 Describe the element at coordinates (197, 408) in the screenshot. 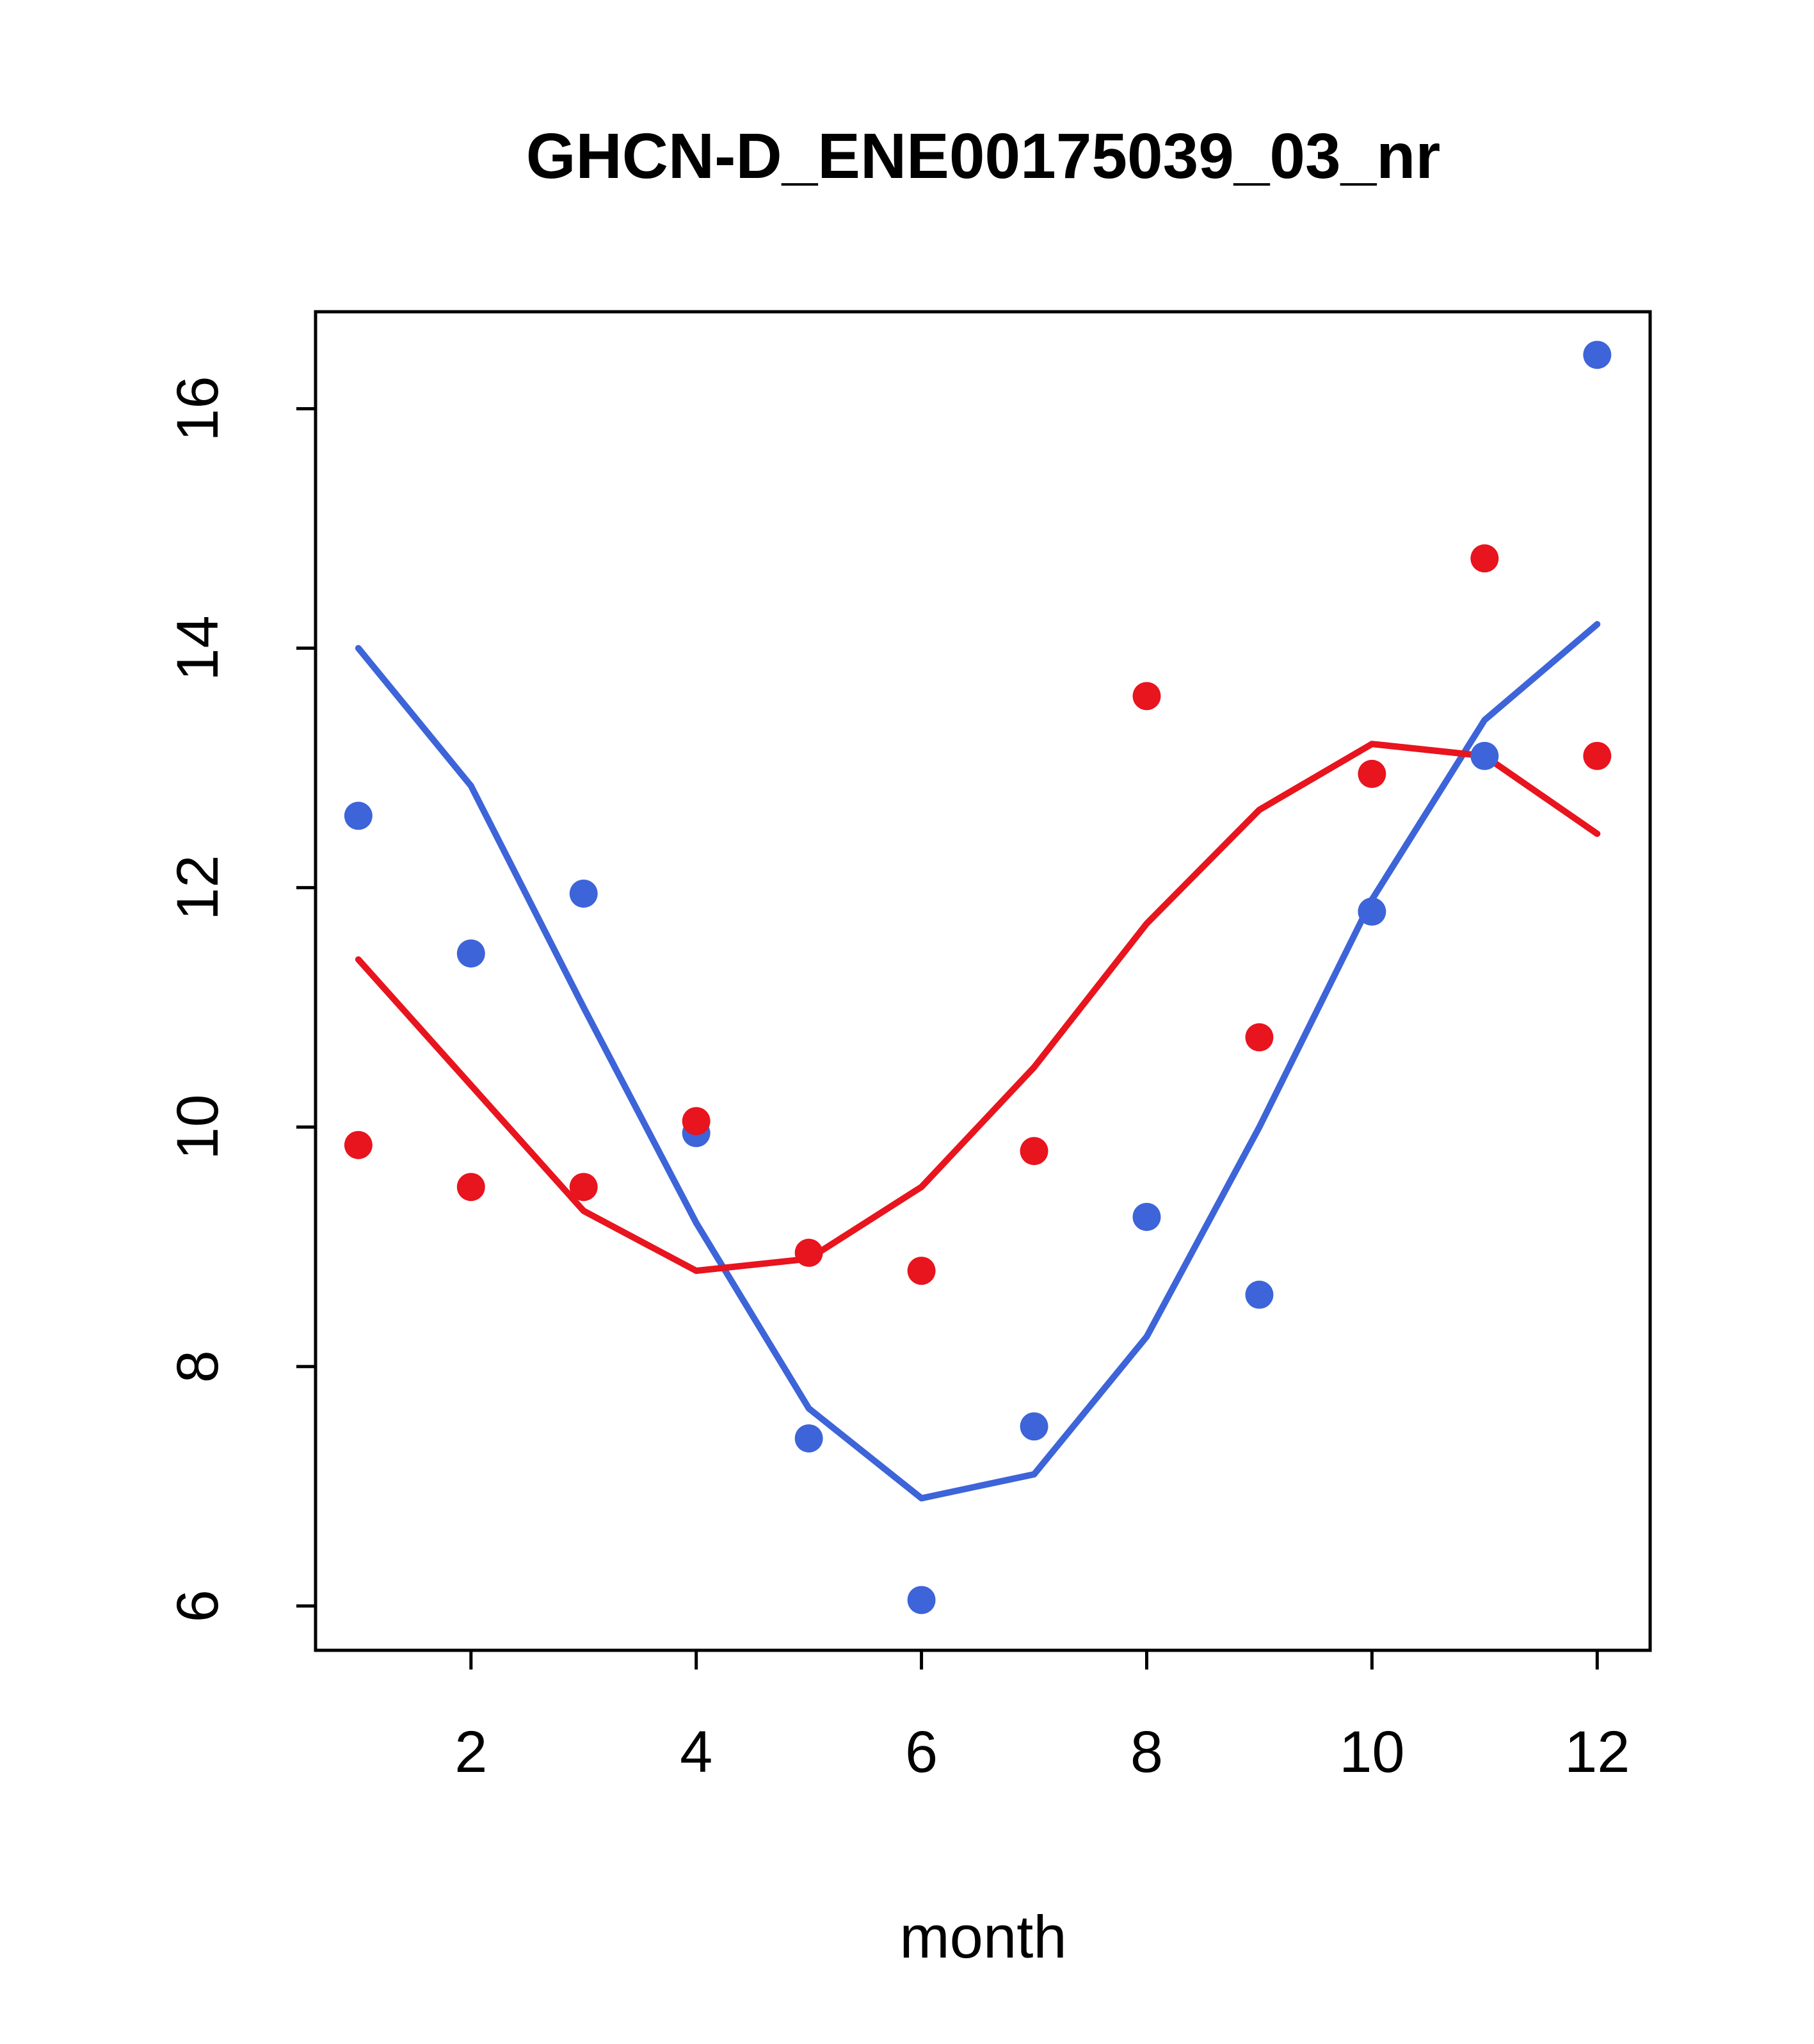

I see `y-tick-label: 16` at that location.